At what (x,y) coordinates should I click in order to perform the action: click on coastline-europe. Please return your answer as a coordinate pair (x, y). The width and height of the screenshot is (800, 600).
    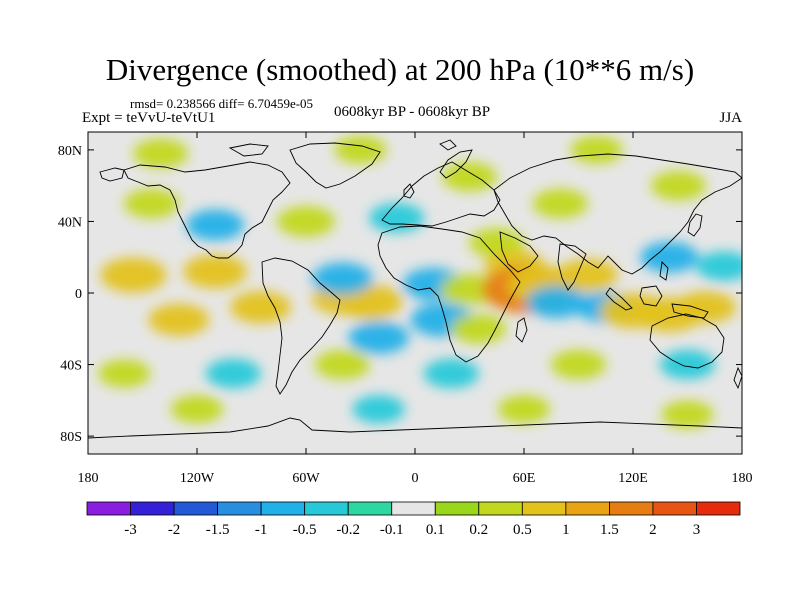
    Looking at the image, I should click on (441, 194).